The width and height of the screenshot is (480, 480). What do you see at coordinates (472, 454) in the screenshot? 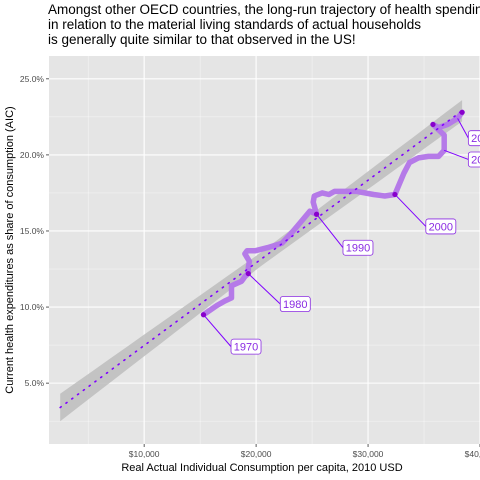
I see `x-tick-label: $40,000` at bounding box center [472, 454].